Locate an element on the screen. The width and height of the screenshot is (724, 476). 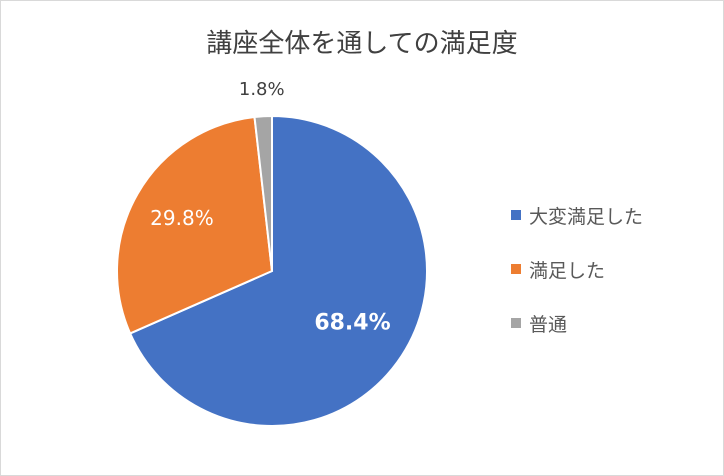
data-label-very-satisfied: 68.4% is located at coordinates (352, 323).